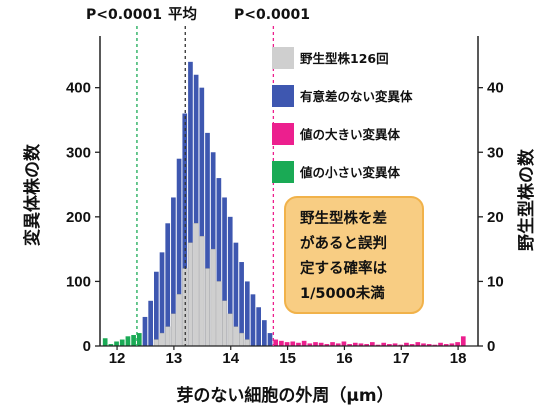  I want to click on note-line: があると誤判, so click(343, 244).